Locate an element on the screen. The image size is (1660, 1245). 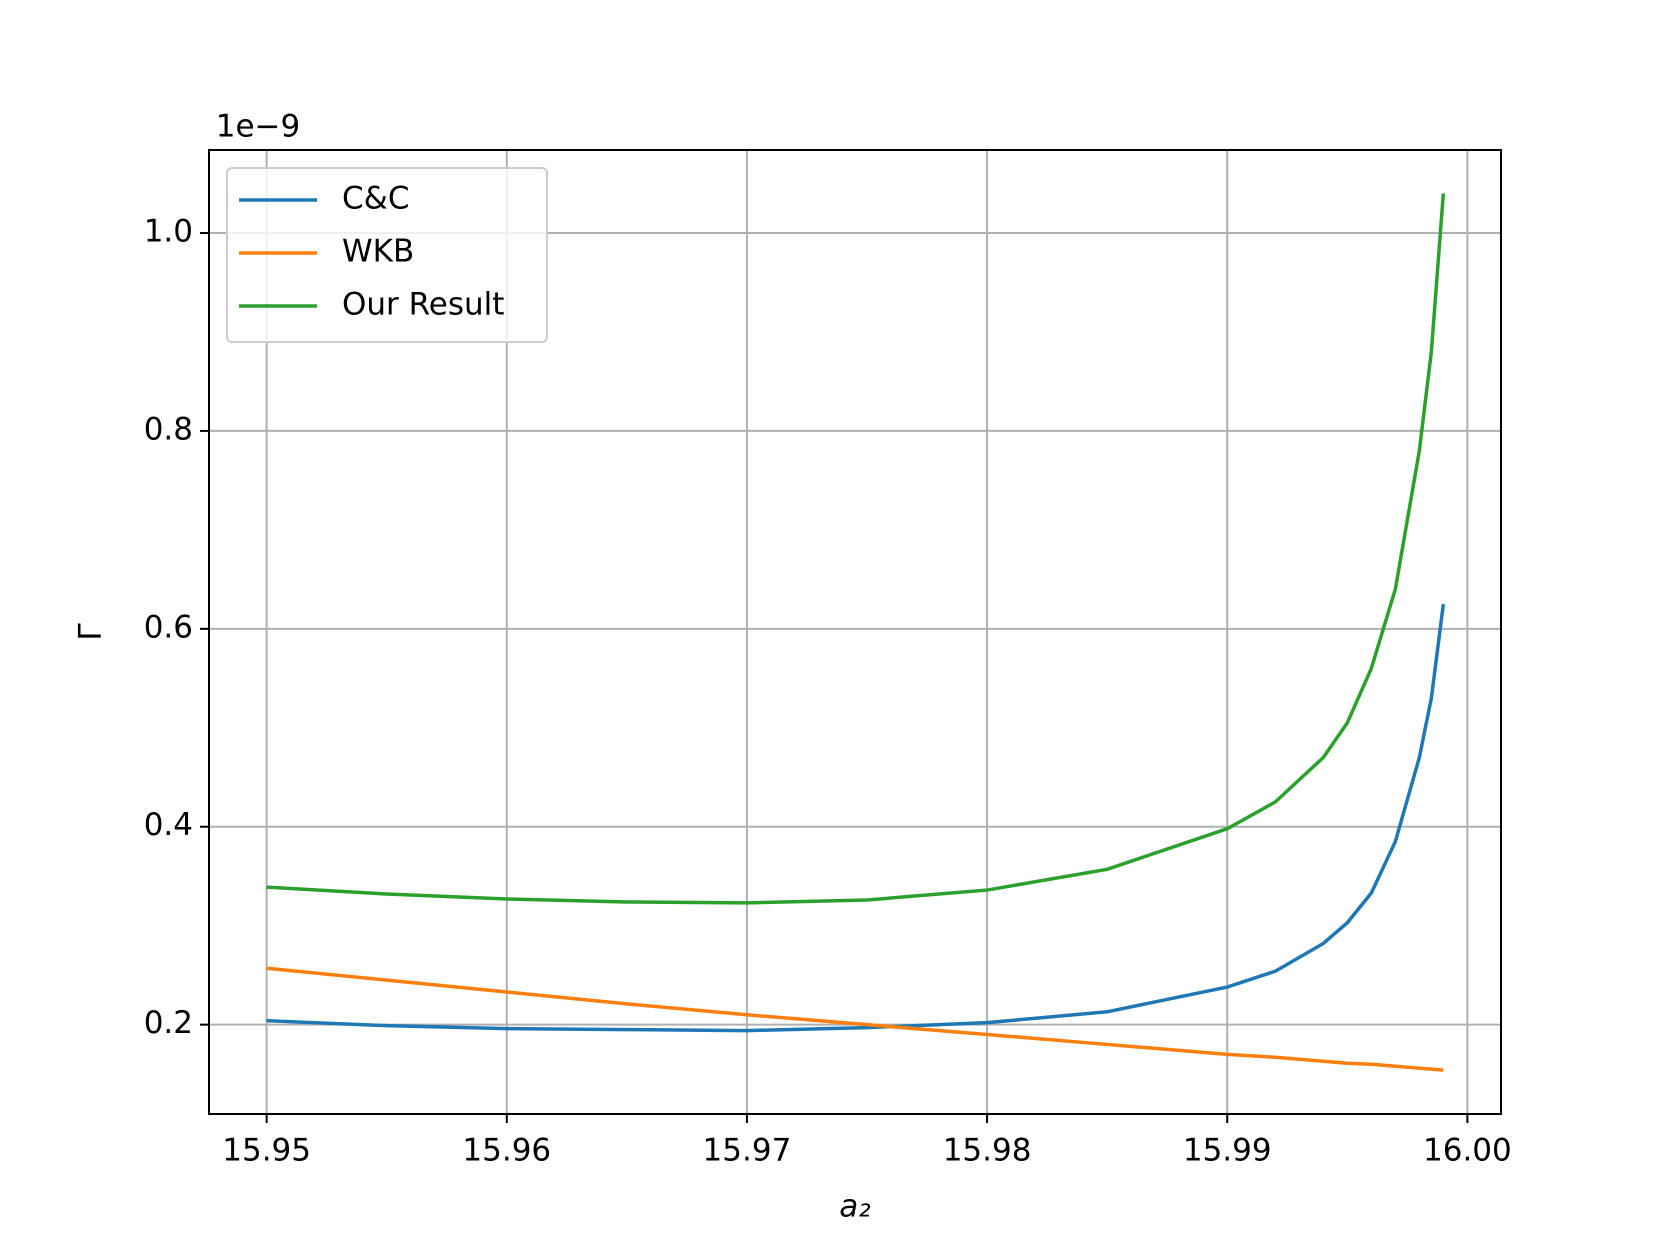
x-axis-label: a₂ is located at coordinates (854, 1207).